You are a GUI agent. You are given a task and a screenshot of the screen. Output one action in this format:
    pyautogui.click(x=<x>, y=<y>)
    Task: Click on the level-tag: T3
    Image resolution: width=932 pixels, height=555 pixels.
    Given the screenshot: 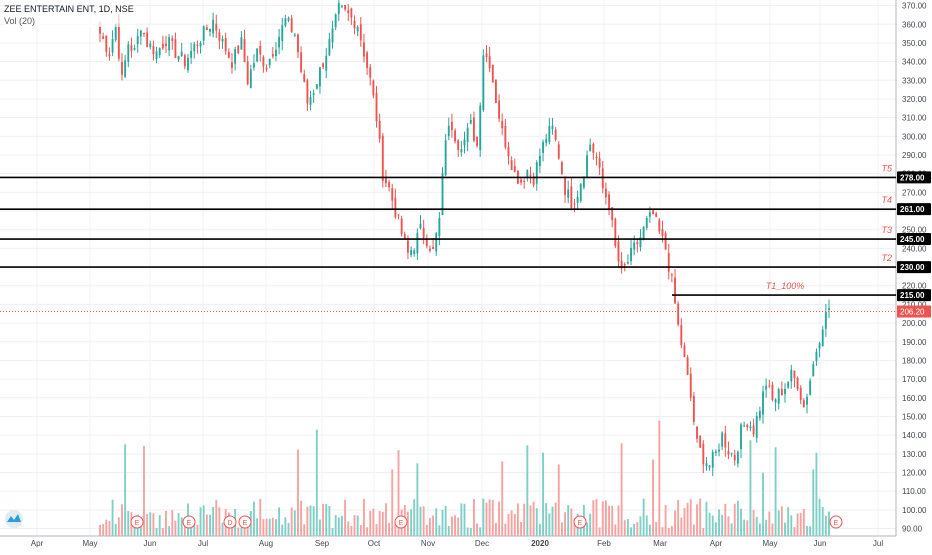 What is the action you would take?
    pyautogui.click(x=886, y=230)
    